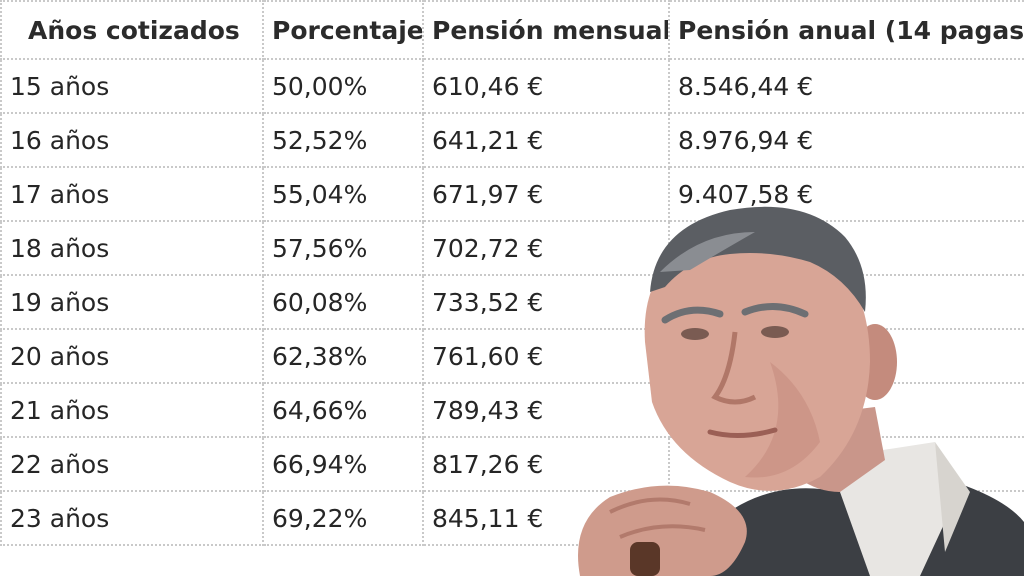 The image size is (1024, 580). I want to click on cell-anos: 20 años, so click(132, 356).